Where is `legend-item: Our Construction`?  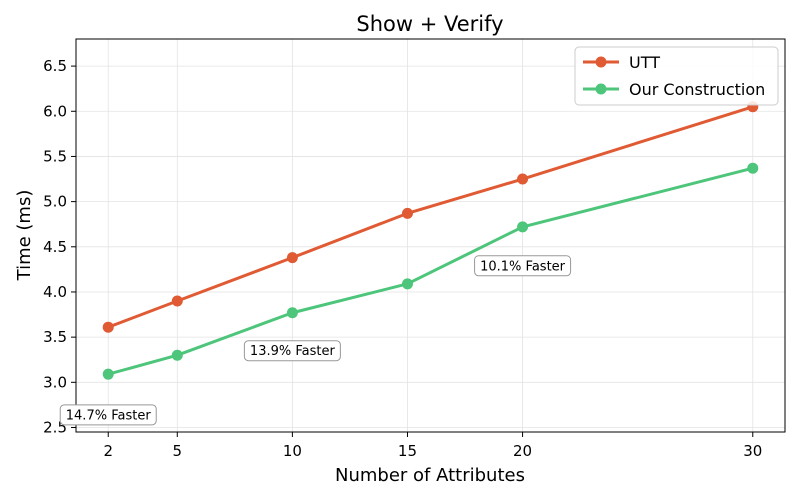 legend-item: Our Construction is located at coordinates (674, 89).